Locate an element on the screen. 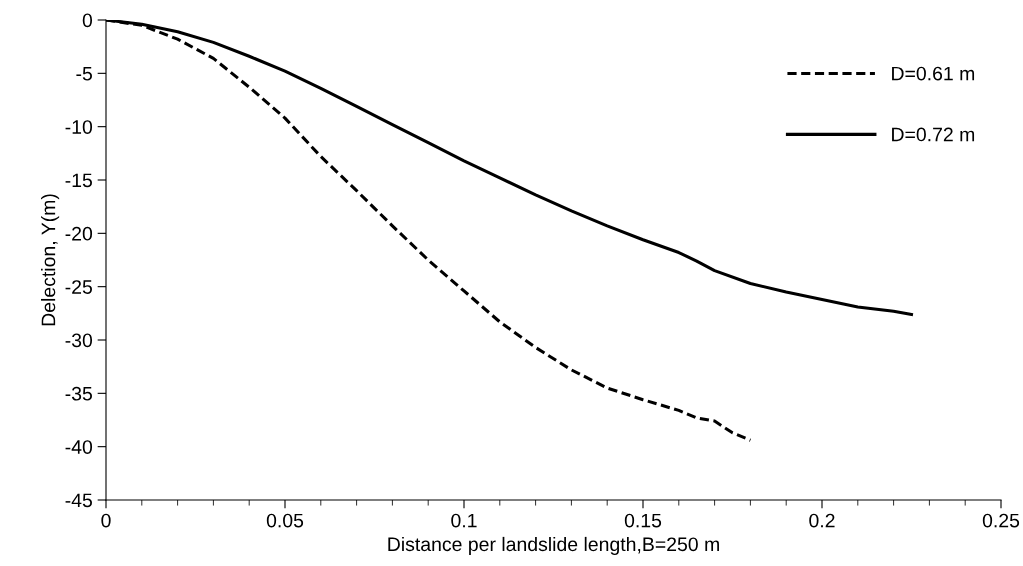  x-axis-title: Distance per landslide length,B=250 m is located at coordinates (553, 545).